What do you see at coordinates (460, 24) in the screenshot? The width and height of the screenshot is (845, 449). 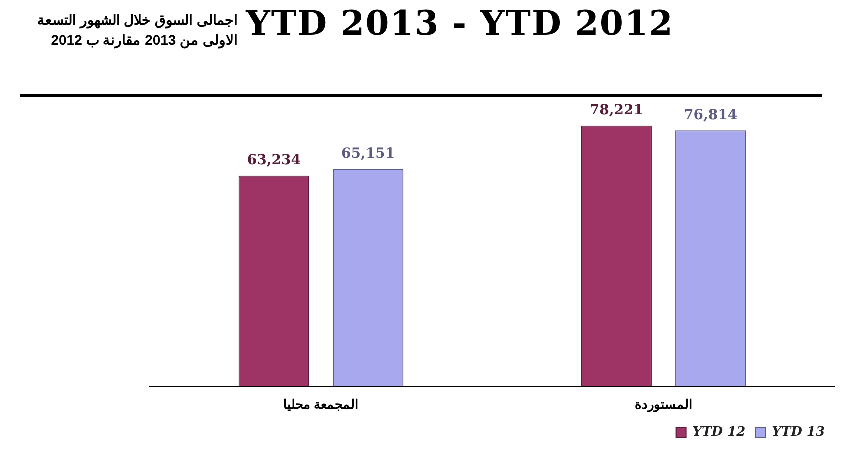 I see `chart-title: YTD 2013 - YTD 2012` at bounding box center [460, 24].